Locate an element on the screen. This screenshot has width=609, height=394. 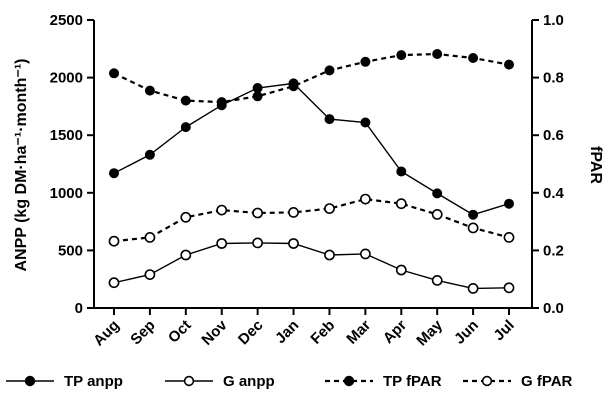
x-tick-label: May is located at coordinates (429, 332).